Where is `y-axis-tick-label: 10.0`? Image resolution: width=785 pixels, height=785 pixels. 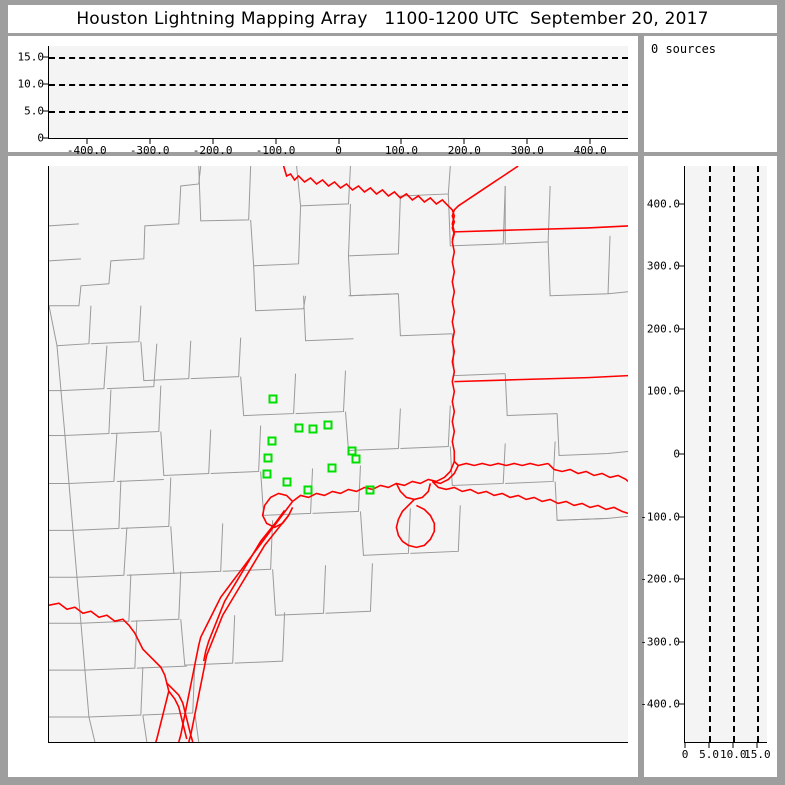
y-axis-tick-label: 10.0 is located at coordinates (31, 84).